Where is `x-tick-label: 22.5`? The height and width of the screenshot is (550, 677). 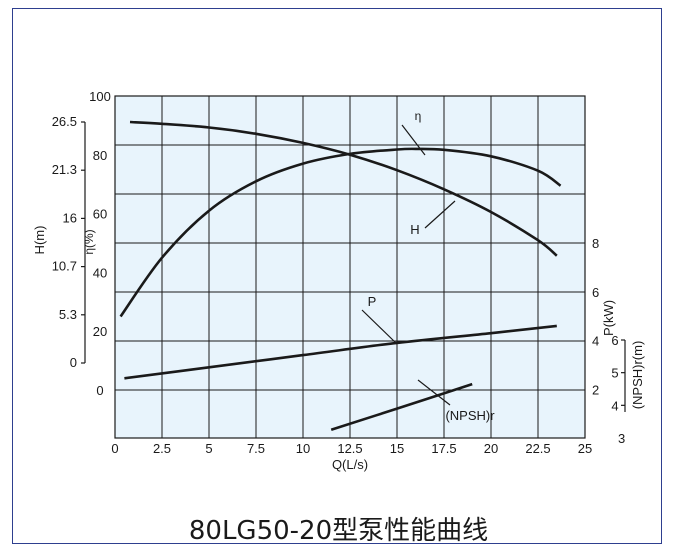 x-tick-label: 22.5 is located at coordinates (537, 448).